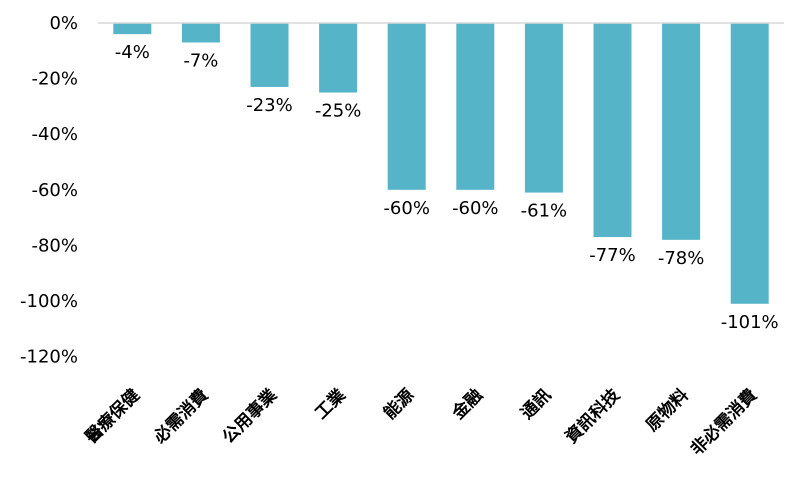  Describe the element at coordinates (54, 134) in the screenshot. I see `y-tick-label: -40%` at that location.